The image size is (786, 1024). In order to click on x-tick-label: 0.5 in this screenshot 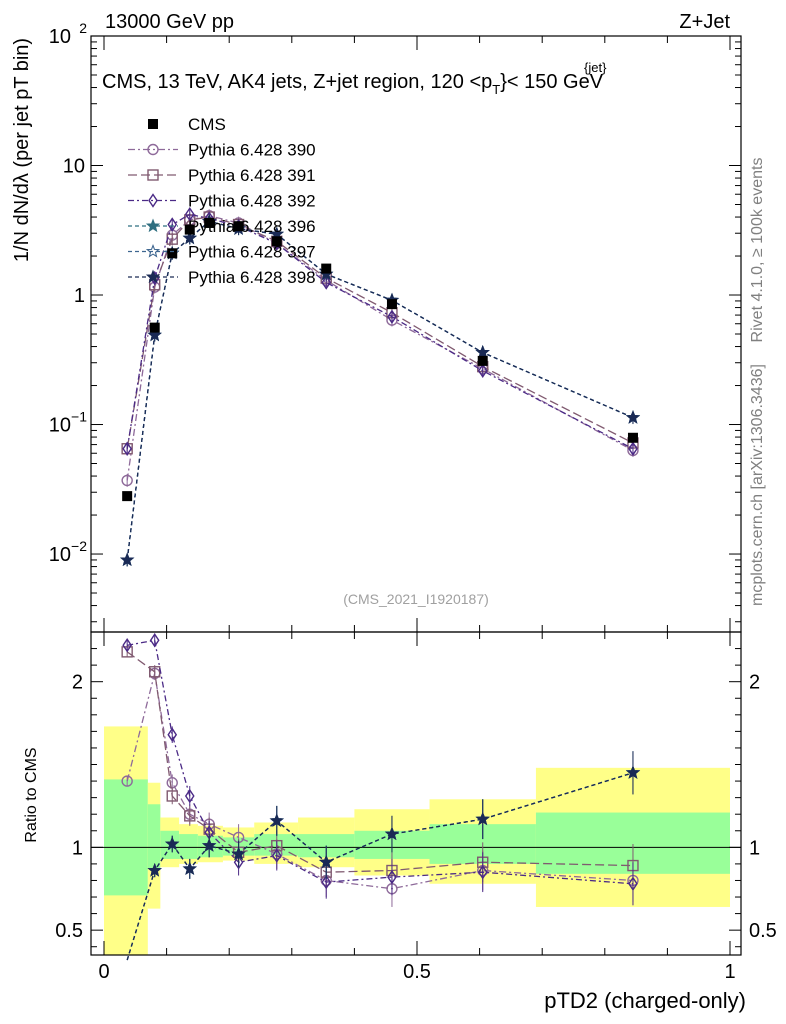, I will do `click(417, 972)`.